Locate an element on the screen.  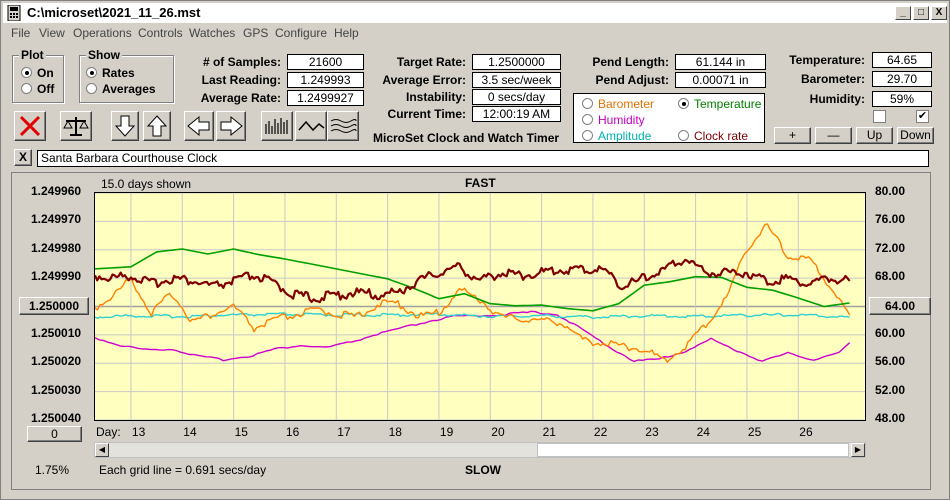
x-axis-tick-label: 24 is located at coordinates (703, 432).